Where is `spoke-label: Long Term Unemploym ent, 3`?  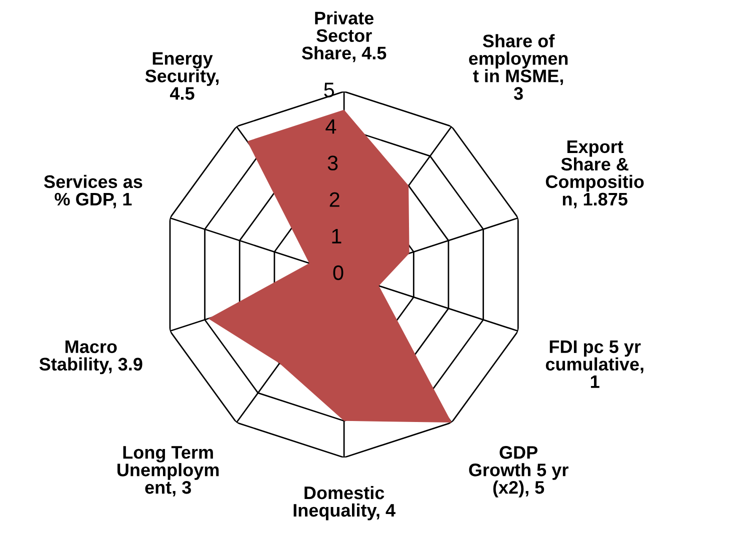 spoke-label: Long Term Unemploym ent, 3 is located at coordinates (168, 471).